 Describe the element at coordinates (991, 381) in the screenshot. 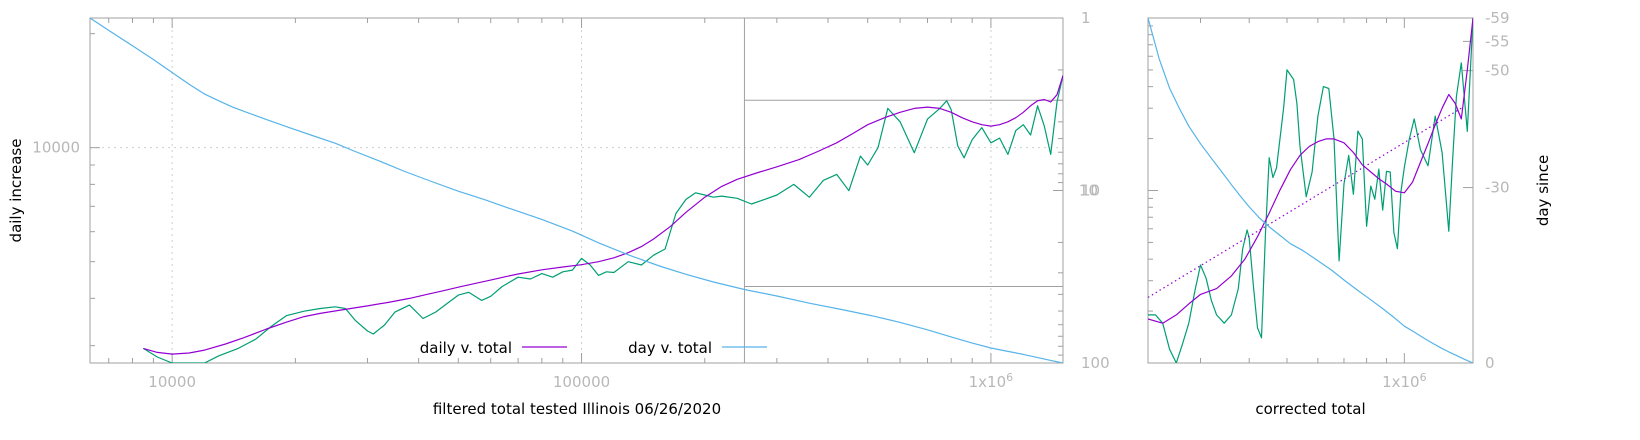

I see `x-tick-label: 1x10⁶` at that location.